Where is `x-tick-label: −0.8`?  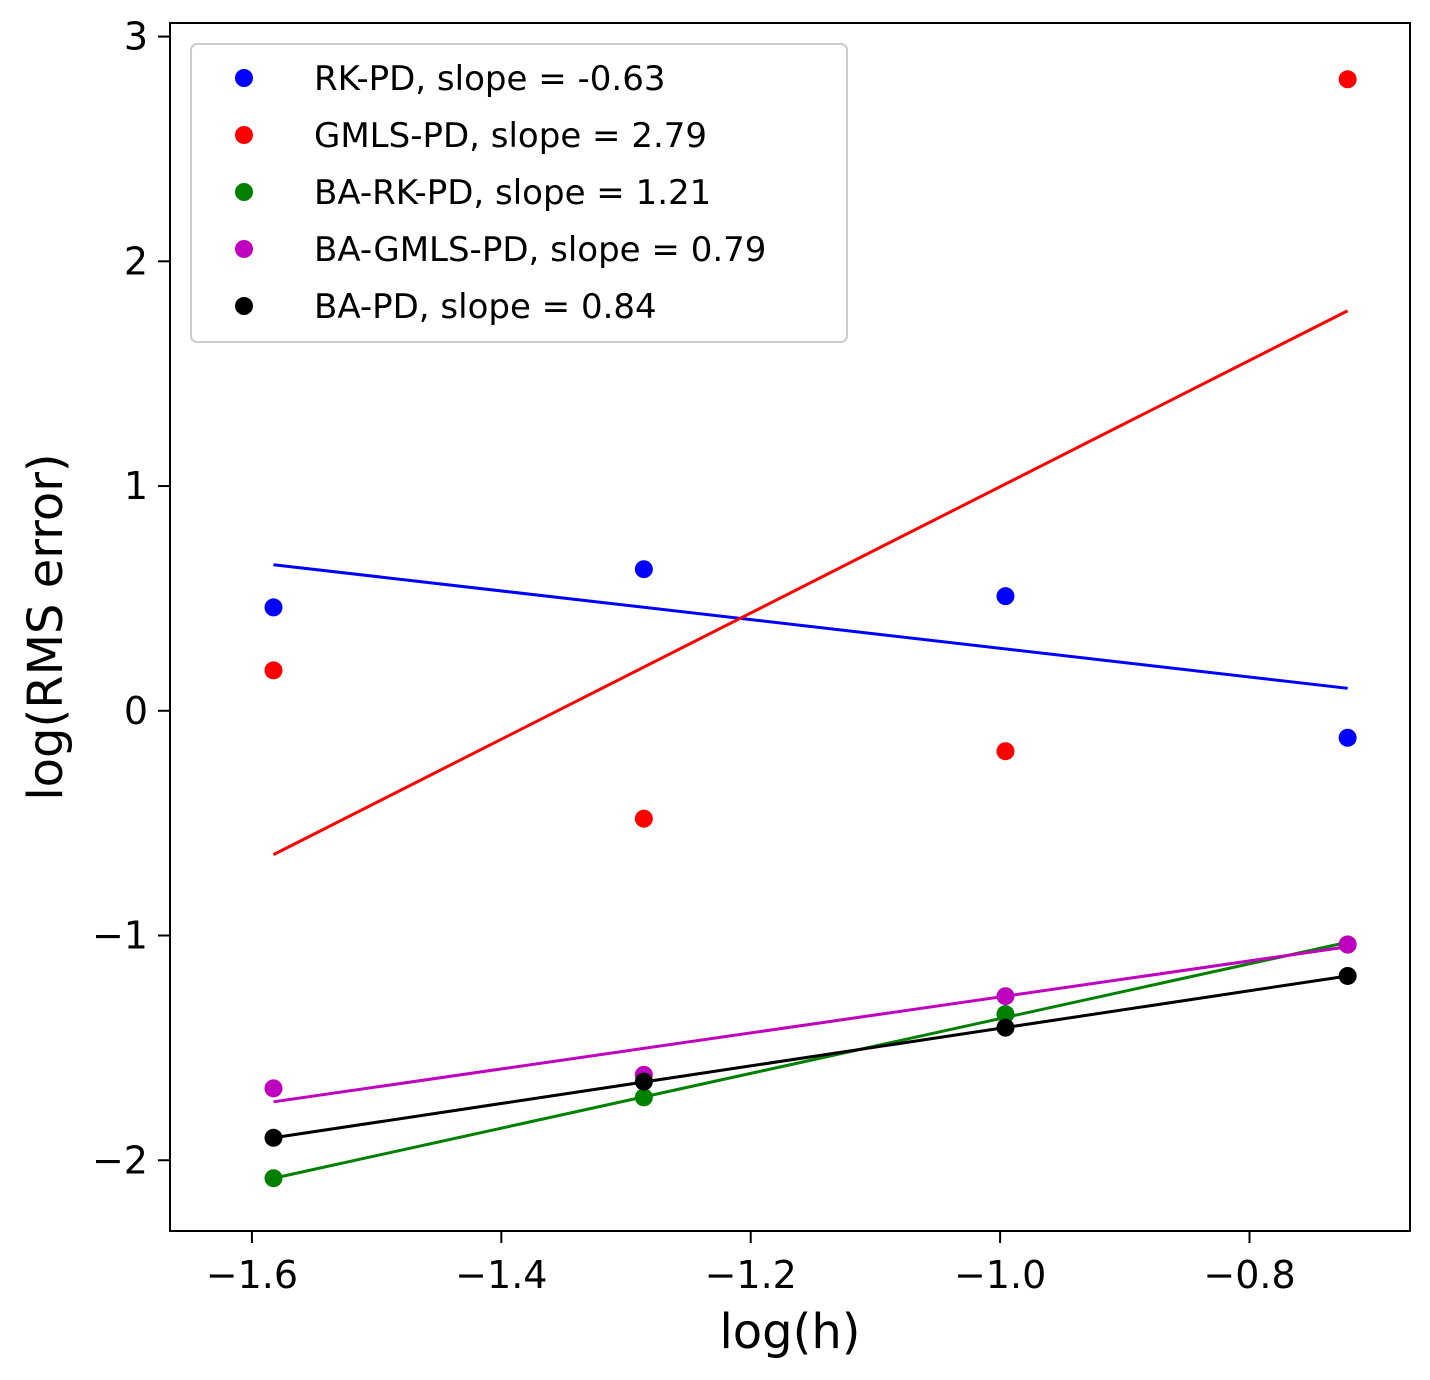 x-tick-label: −0.8 is located at coordinates (1249, 1275).